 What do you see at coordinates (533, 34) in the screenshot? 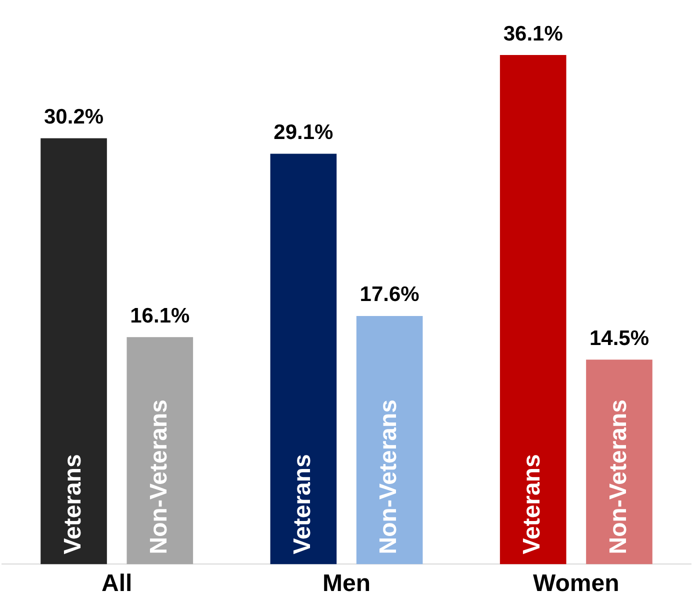
I see `data-label: 36.1%` at bounding box center [533, 34].